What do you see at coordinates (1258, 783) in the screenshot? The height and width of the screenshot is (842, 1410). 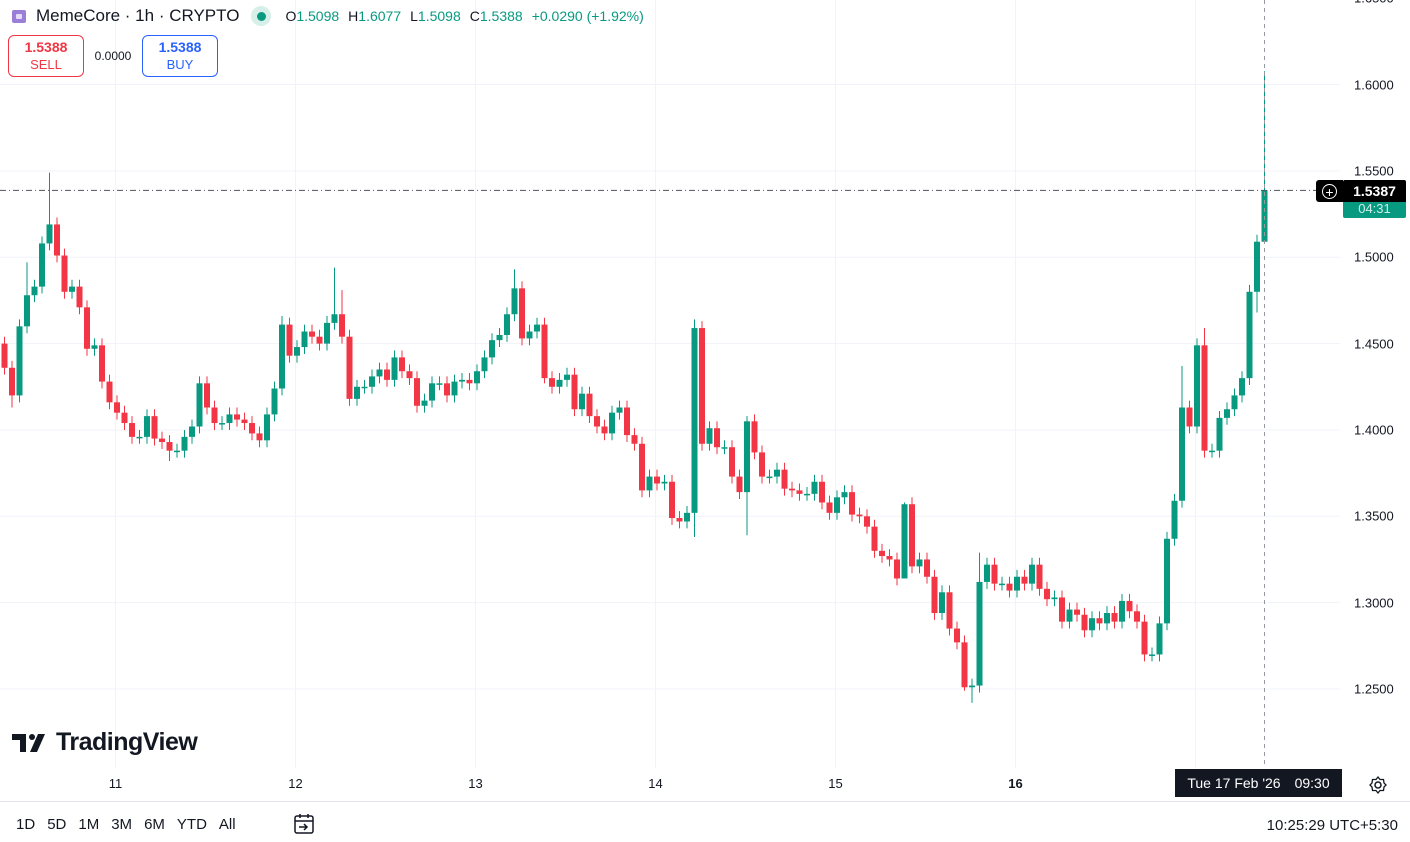 I see `crosshair-time-label: Tue 17 Feb '26 09:30` at bounding box center [1258, 783].